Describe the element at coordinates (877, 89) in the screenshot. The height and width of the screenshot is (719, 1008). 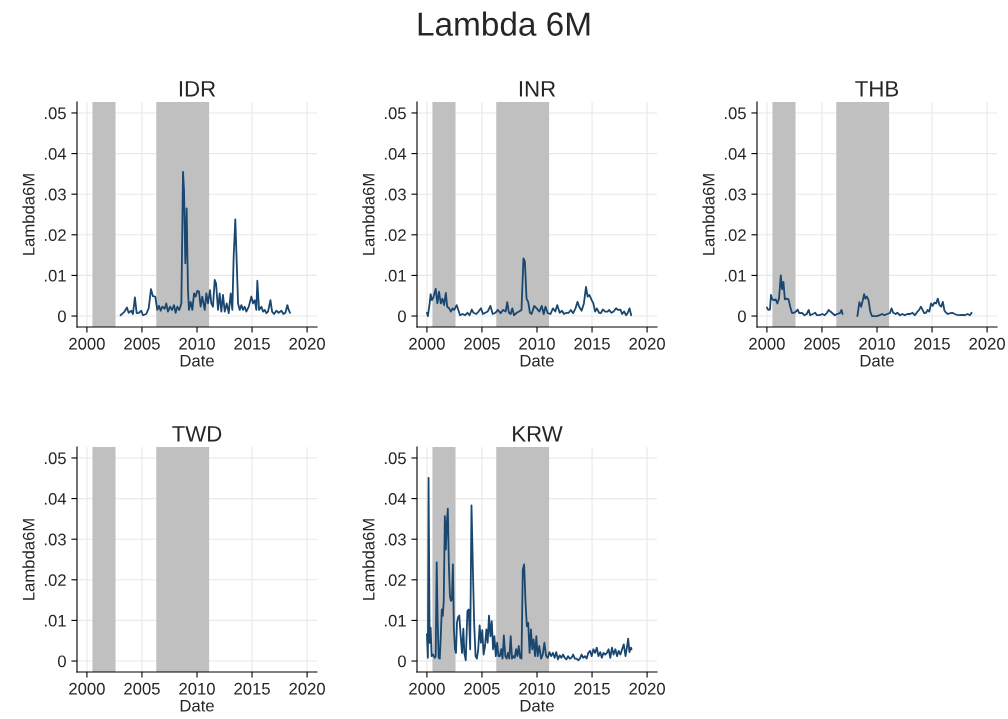
I see `chart-title: THB` at that location.